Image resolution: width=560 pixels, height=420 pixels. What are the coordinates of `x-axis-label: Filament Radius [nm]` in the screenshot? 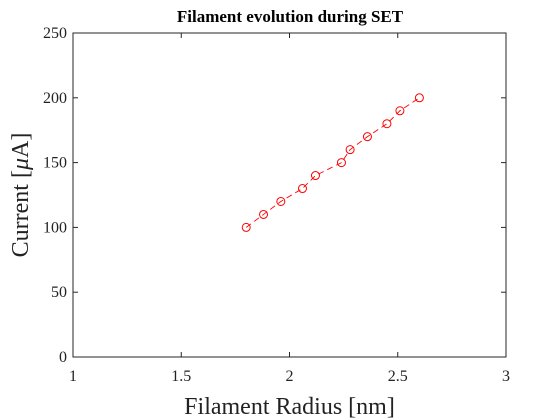 It's located at (289, 407).